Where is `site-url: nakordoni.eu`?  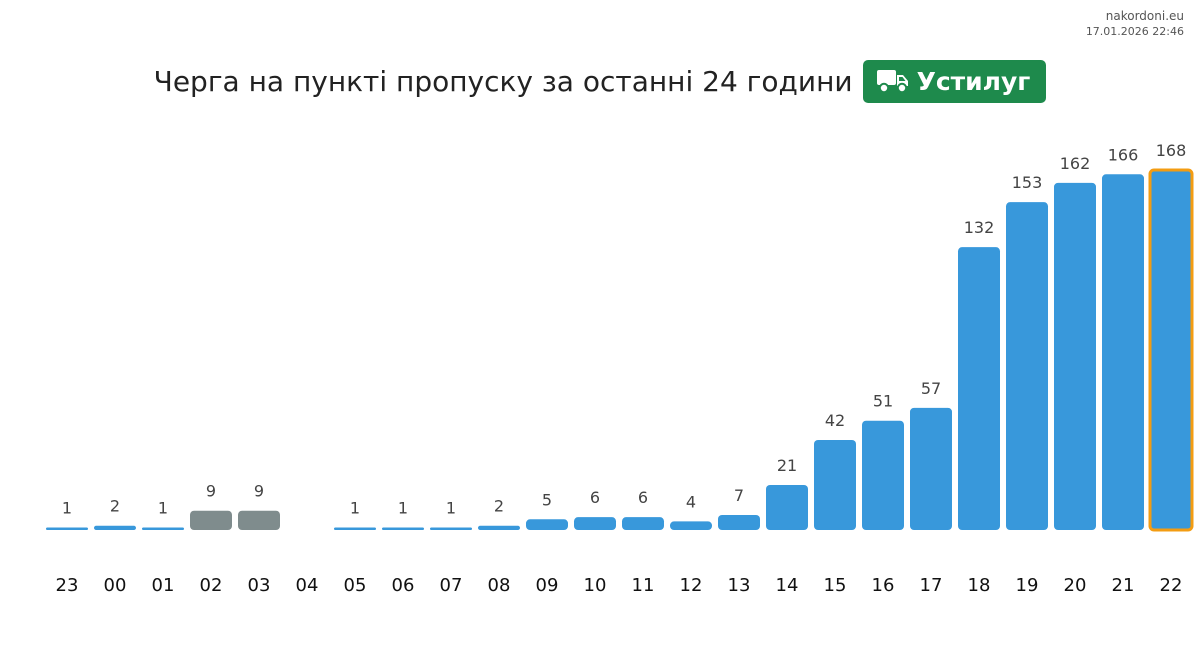
site-url: nakordoni.eu is located at coordinates (1144, 16).